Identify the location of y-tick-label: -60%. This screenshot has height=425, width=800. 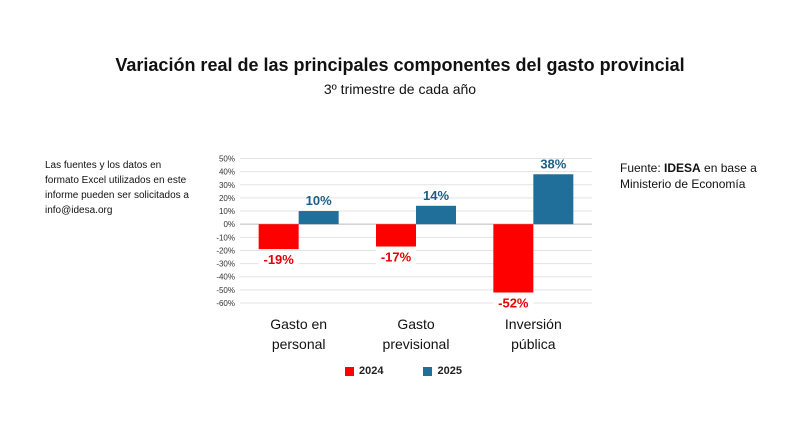
(225, 303).